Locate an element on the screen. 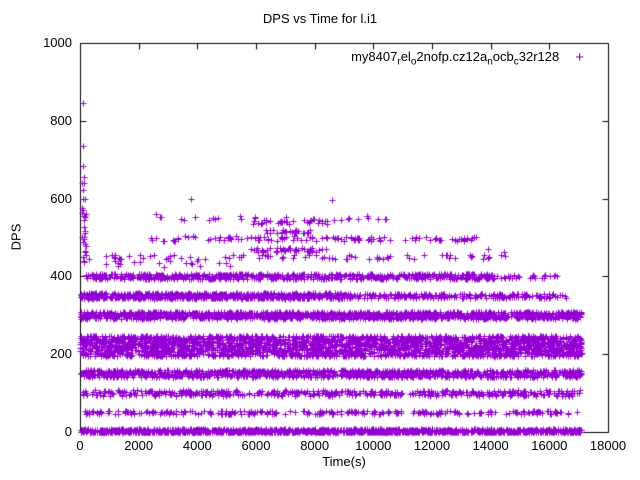 The height and width of the screenshot is (480, 640). y-tick-label: 400 is located at coordinates (61, 276).